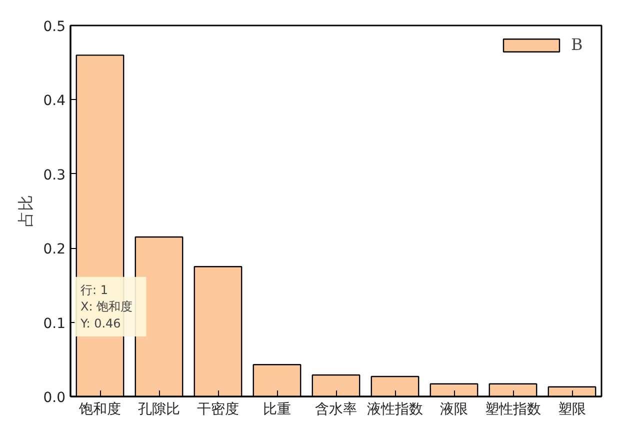 Image resolution: width=641 pixels, height=426 pixels. I want to click on annotation: 行: 1 X: 饱和度 Y: 0.46, so click(106, 306).